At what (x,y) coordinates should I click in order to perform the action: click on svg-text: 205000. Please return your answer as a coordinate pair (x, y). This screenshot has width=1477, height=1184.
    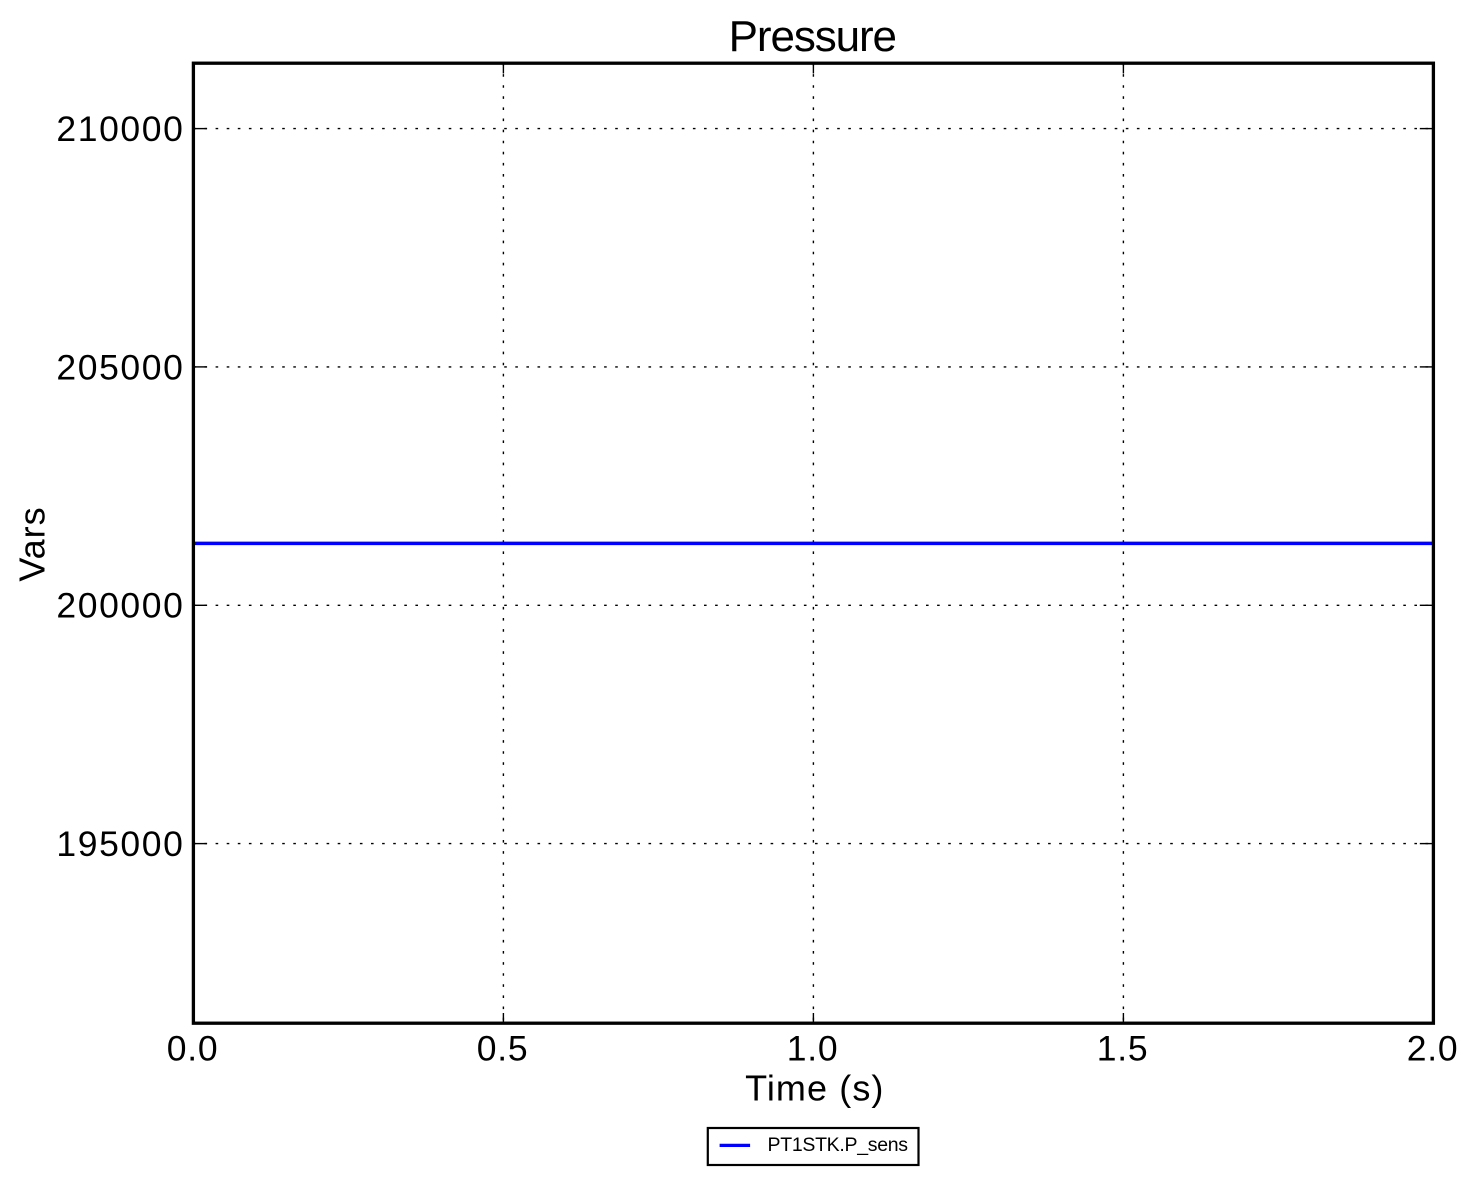
    Looking at the image, I should click on (120, 367).